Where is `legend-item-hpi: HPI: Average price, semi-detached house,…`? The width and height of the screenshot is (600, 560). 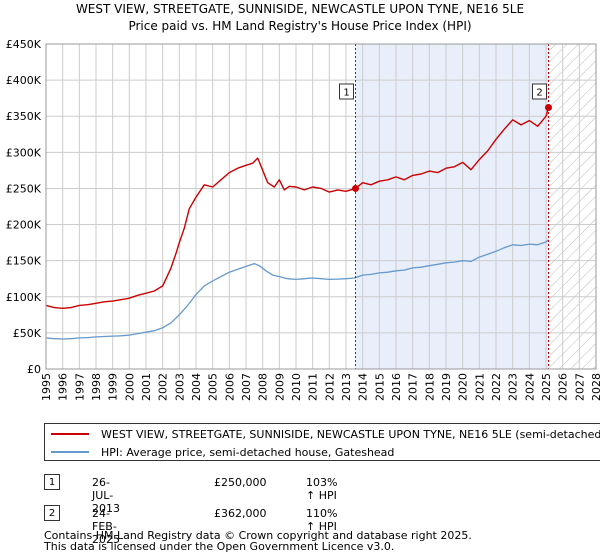 legend-item-hpi: HPI: Average price, semi-detached house,… is located at coordinates (222, 452).